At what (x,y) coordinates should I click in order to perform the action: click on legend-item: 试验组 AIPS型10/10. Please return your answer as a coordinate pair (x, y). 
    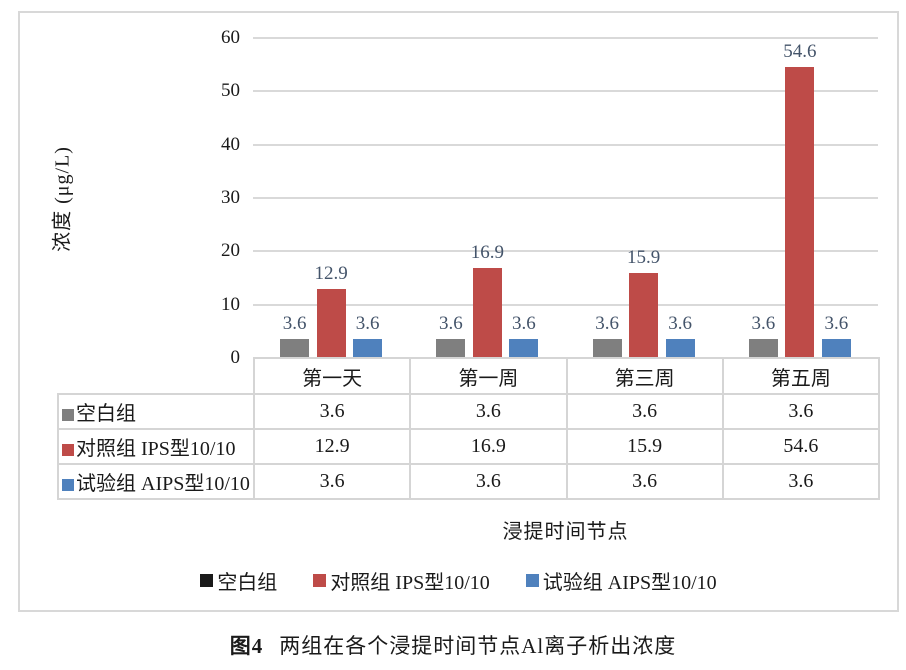
    Looking at the image, I should click on (621, 580).